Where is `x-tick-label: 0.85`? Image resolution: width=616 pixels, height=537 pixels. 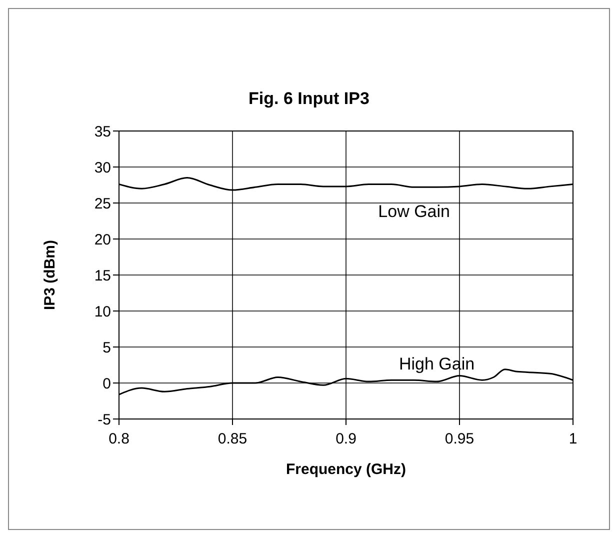 x-tick-label: 0.85 is located at coordinates (233, 439).